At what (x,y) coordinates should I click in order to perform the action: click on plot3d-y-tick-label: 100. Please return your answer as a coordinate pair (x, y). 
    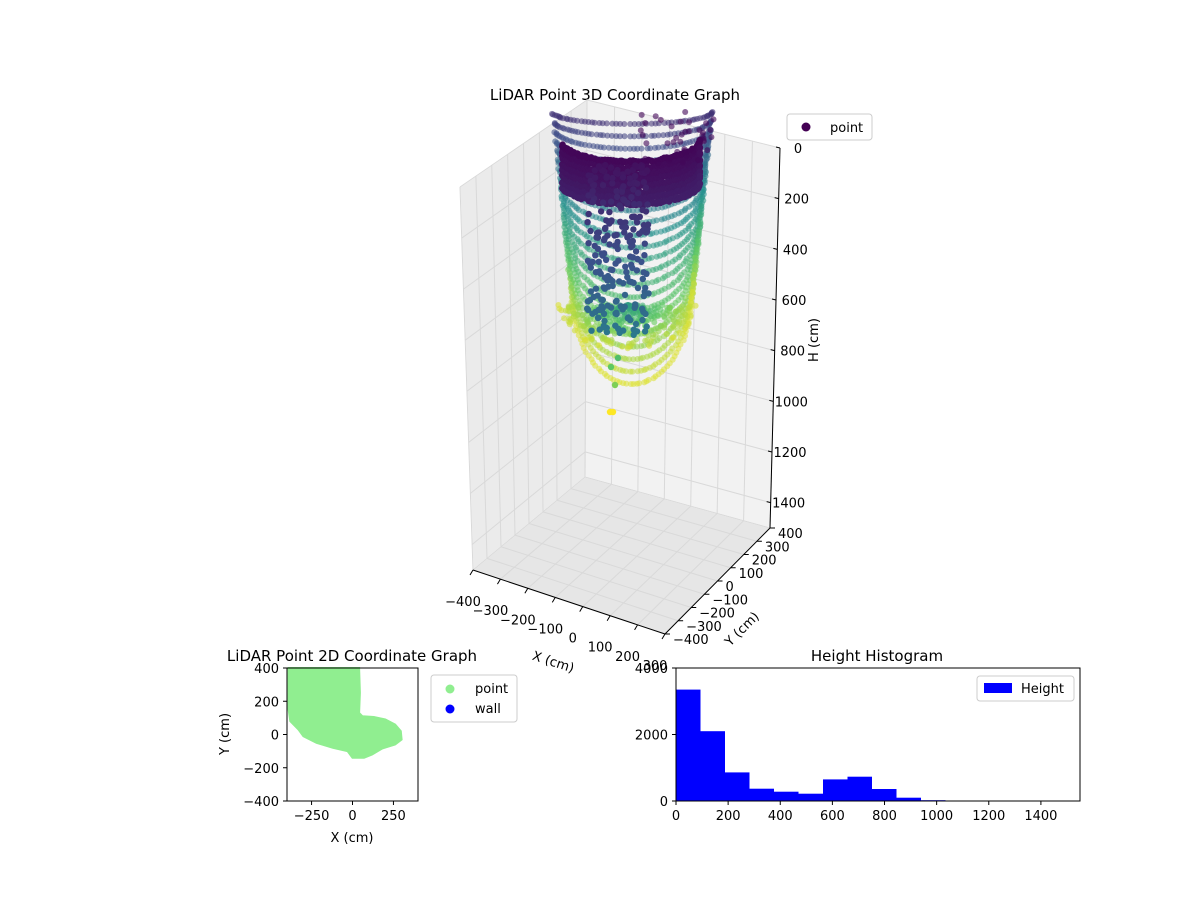
    Looking at the image, I should click on (751, 574).